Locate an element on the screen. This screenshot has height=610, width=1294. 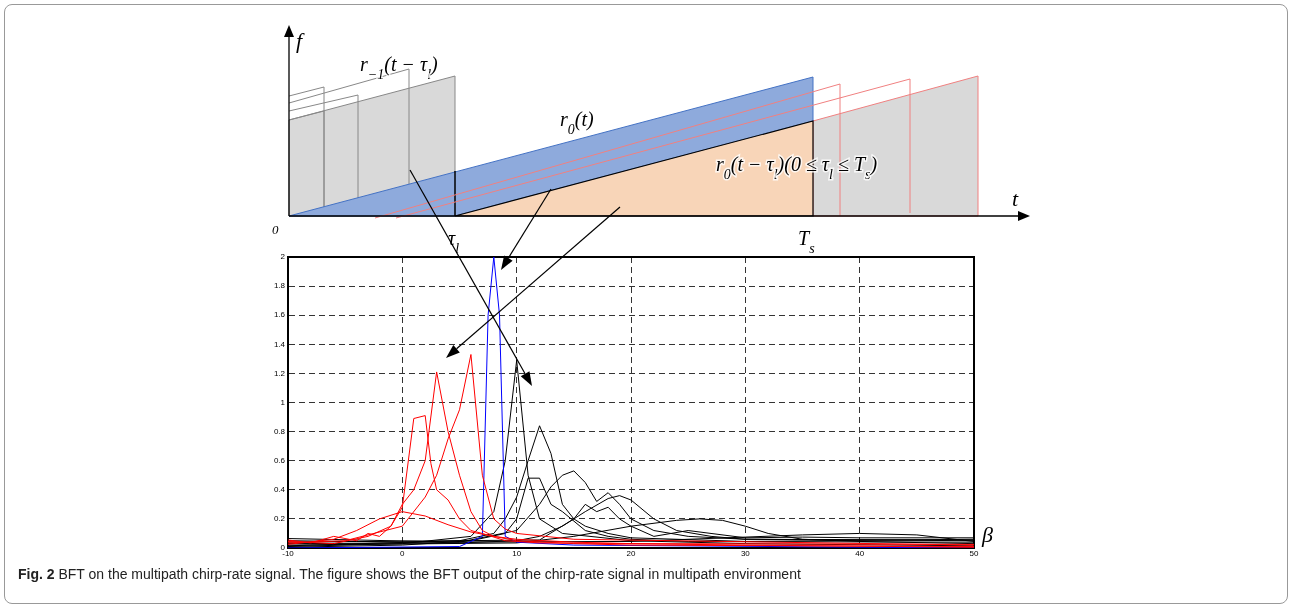
x-tick-label: 20 is located at coordinates (631, 553).